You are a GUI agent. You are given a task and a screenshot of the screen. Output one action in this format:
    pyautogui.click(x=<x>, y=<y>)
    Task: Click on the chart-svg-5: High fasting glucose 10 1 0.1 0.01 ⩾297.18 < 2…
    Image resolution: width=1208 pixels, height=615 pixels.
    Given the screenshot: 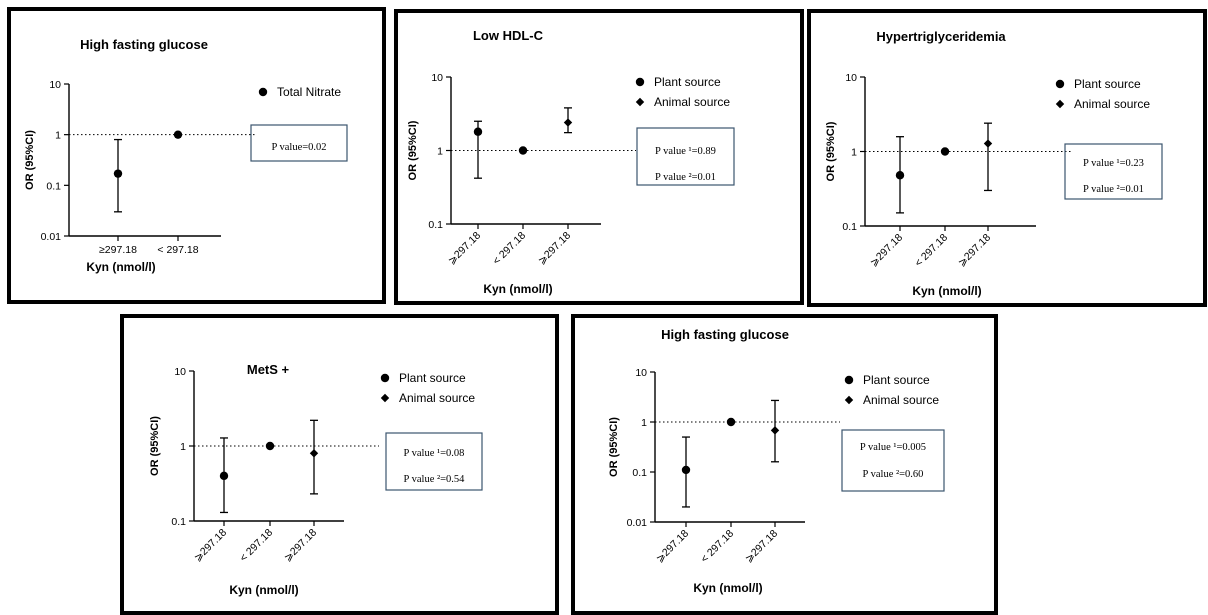 What is the action you would take?
    pyautogui.click(x=776, y=461)
    